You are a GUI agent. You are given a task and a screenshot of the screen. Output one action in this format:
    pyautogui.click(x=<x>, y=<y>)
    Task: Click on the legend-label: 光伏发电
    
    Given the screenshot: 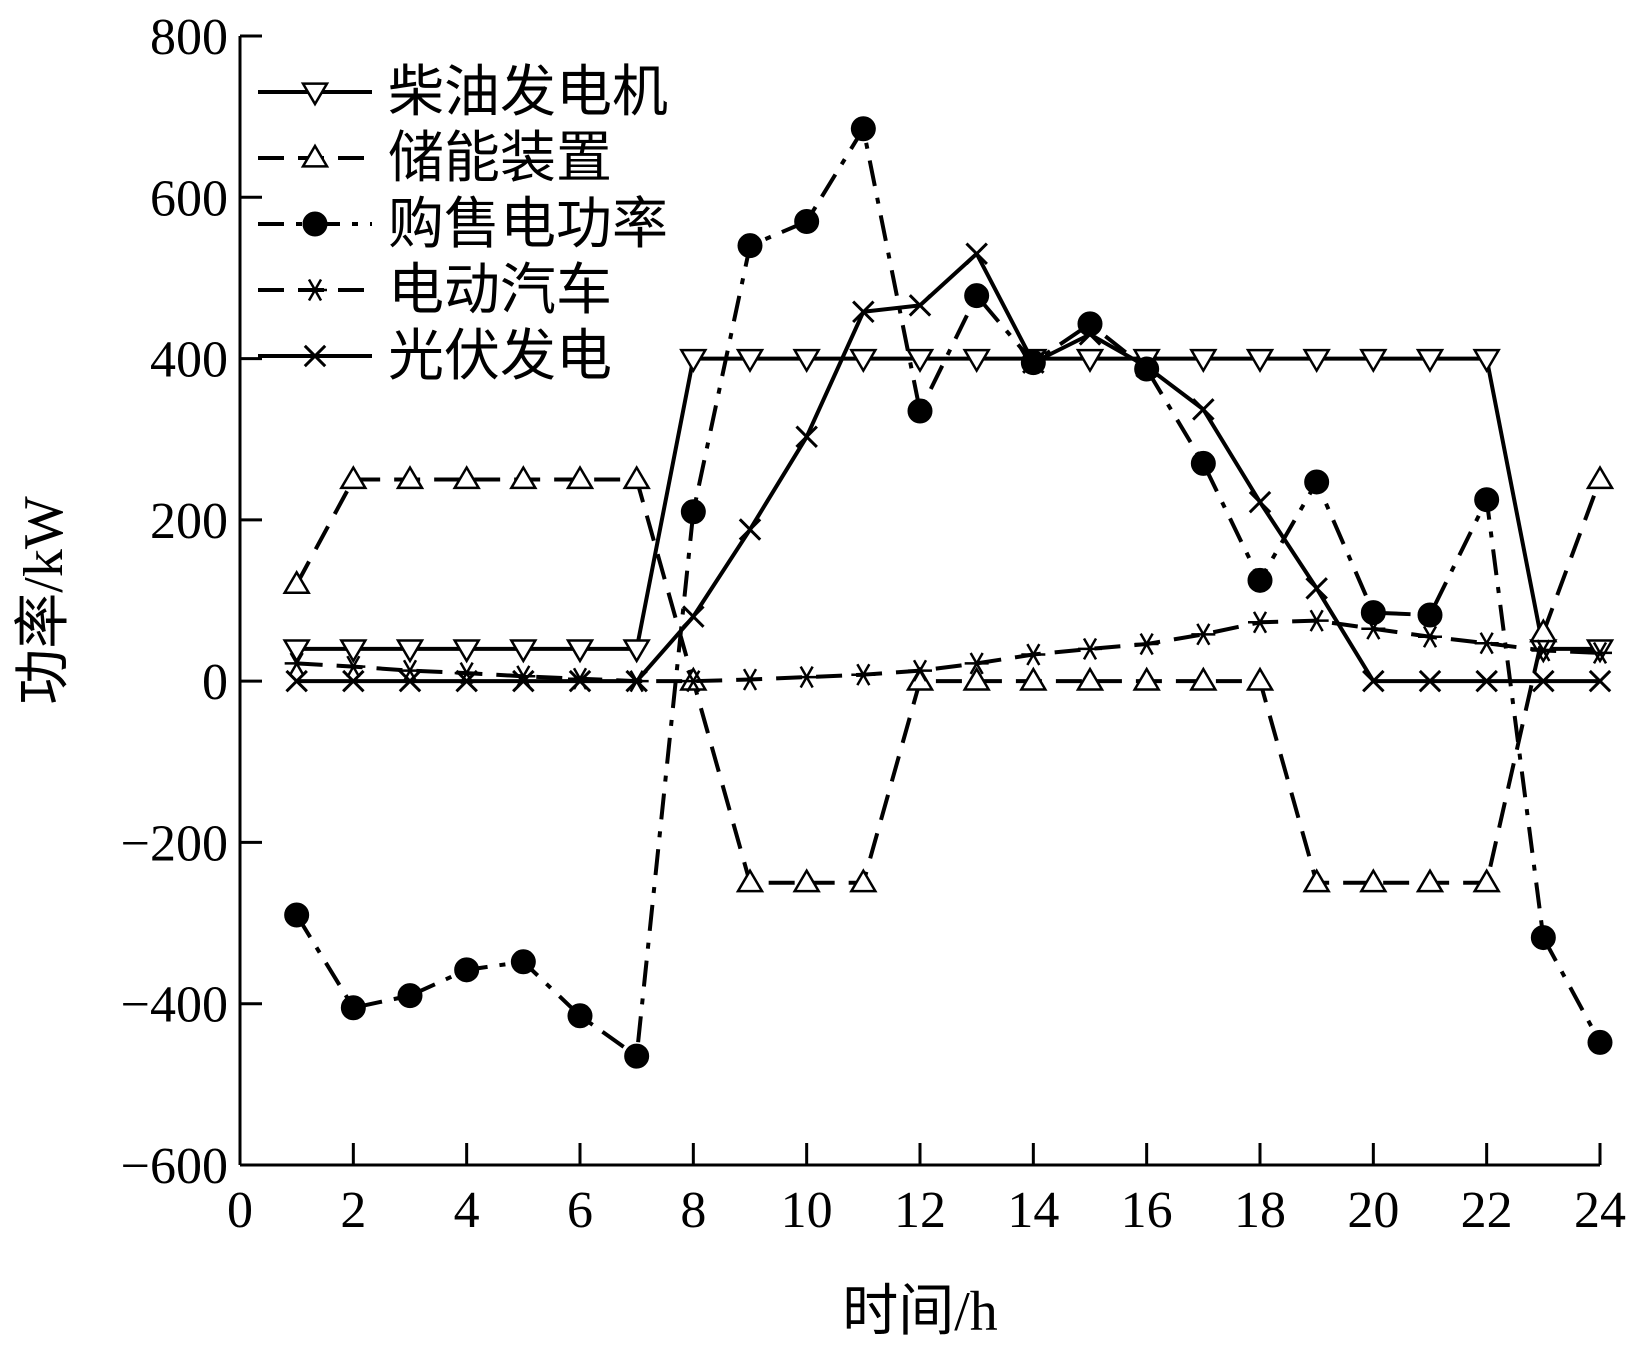 What is the action you would take?
    pyautogui.click(x=500, y=357)
    